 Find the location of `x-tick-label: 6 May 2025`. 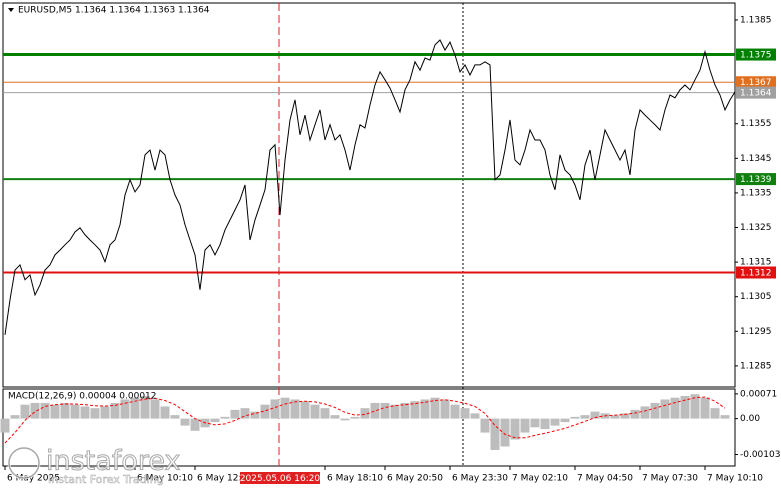

x-tick-label: 6 May 2025 is located at coordinates (33, 479).